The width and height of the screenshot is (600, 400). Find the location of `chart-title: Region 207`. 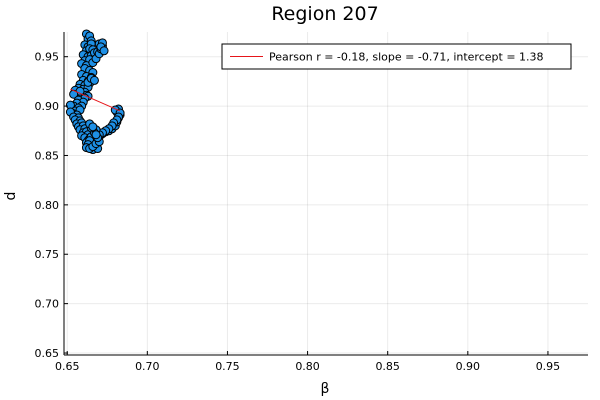

chart-title: Region 207 is located at coordinates (324, 14).